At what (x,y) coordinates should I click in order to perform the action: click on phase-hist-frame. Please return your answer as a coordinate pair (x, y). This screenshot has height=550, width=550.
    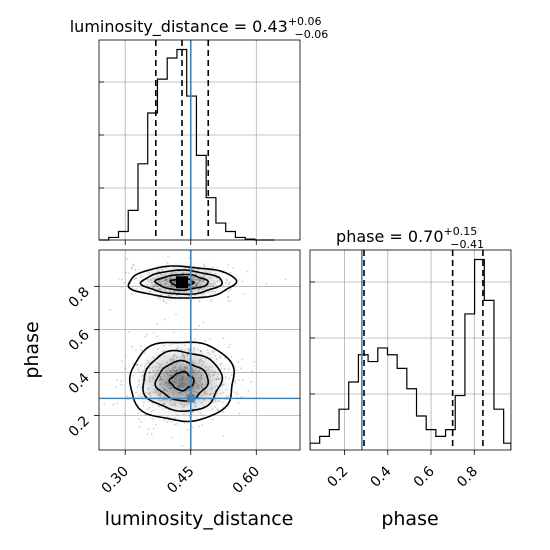
    Looking at the image, I should click on (410, 350).